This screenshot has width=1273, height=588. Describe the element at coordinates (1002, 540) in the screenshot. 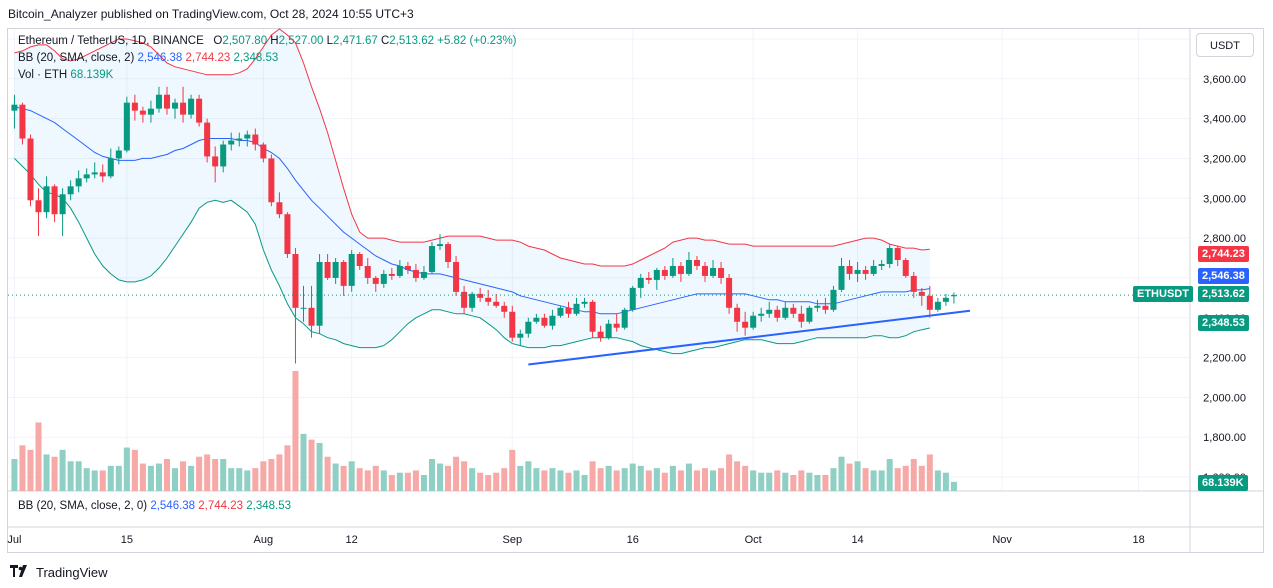

I see `x-tick-label: Nov` at that location.